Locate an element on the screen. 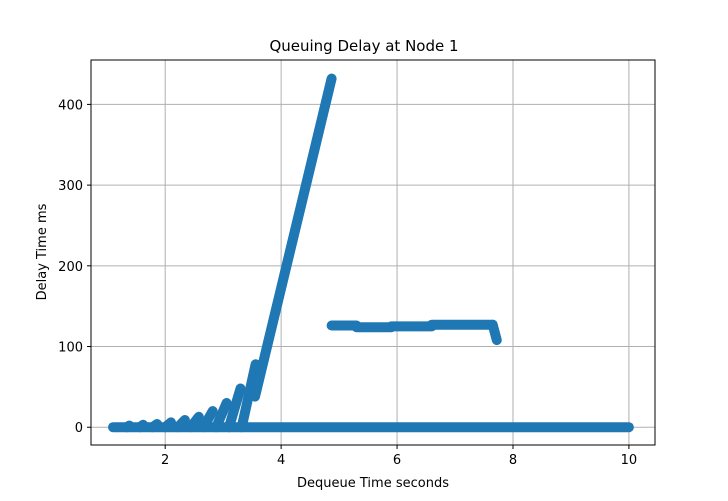  y-tick-label: 300 is located at coordinates (70, 186).